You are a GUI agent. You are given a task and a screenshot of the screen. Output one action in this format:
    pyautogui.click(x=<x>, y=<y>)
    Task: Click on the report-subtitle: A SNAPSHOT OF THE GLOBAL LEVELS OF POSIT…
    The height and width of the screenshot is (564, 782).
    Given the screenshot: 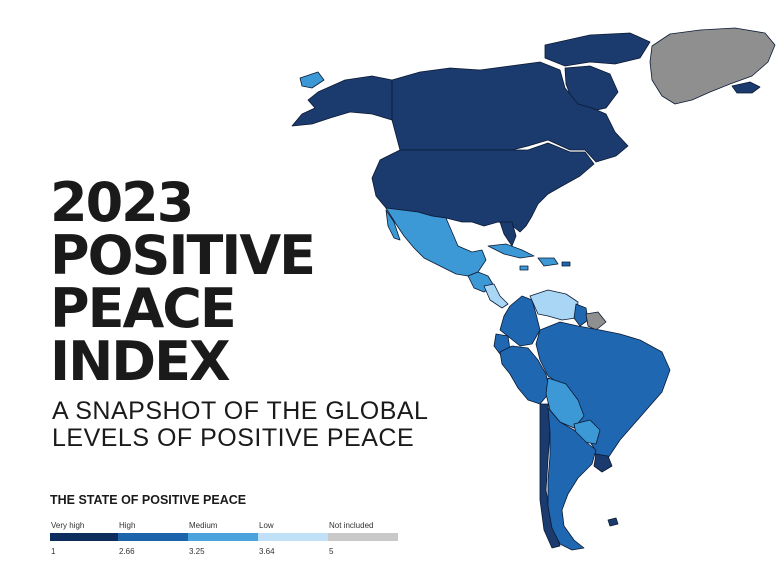 What is the action you would take?
    pyautogui.click(x=240, y=425)
    